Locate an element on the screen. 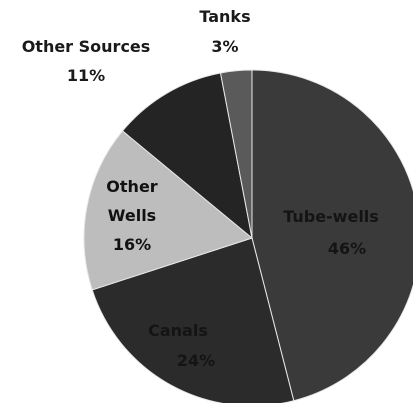 This screenshot has height=403, width=413. label-tanks-value: 3% is located at coordinates (224, 46).